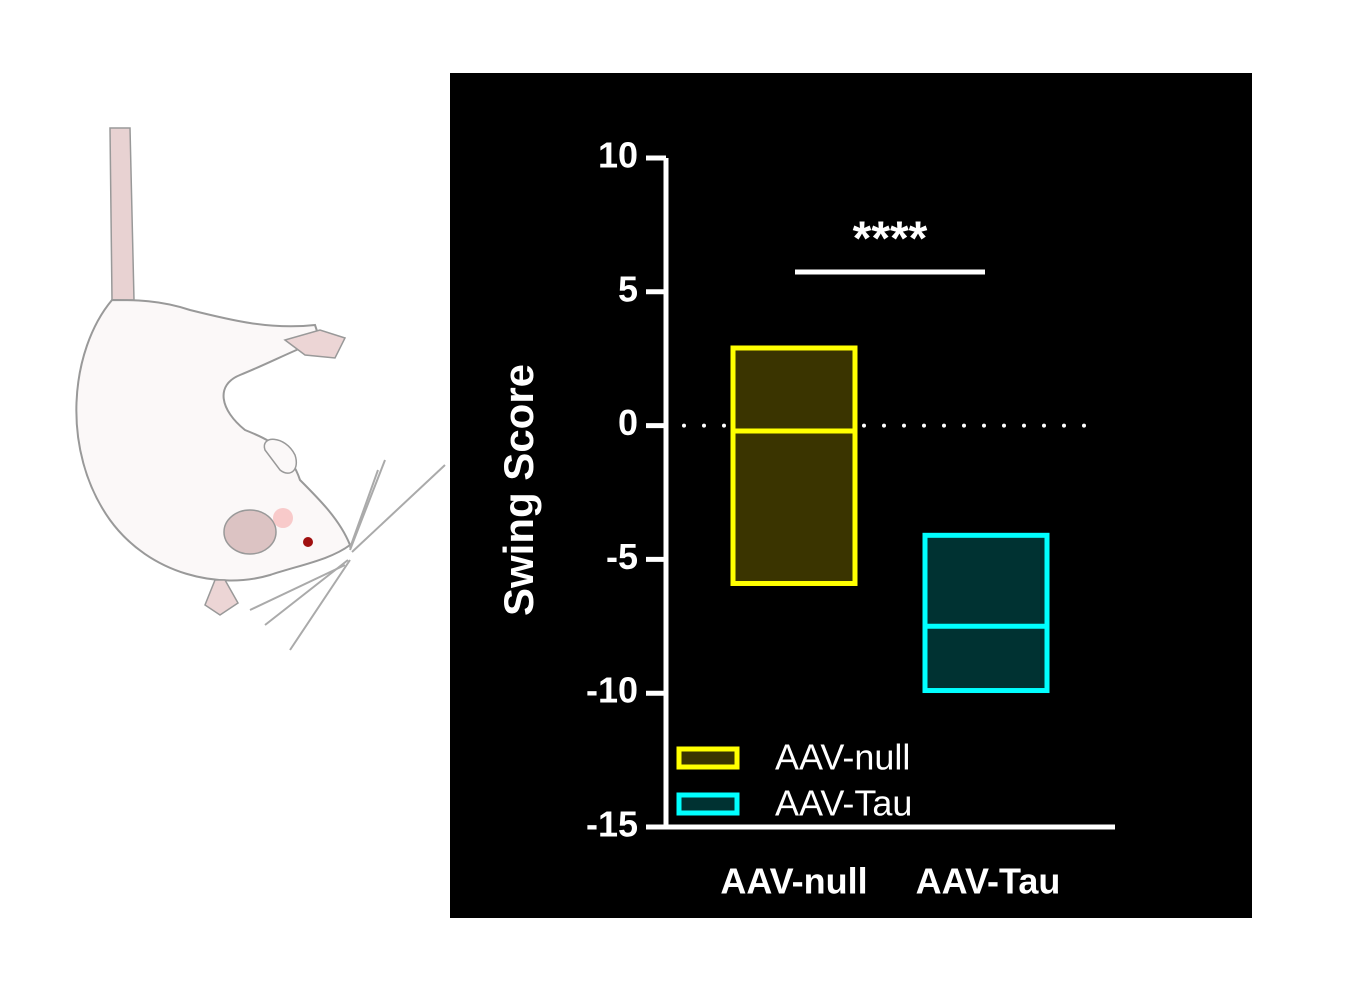 The height and width of the screenshot is (1000, 1355). I want to click on mouse-whiskers, so click(347, 555).